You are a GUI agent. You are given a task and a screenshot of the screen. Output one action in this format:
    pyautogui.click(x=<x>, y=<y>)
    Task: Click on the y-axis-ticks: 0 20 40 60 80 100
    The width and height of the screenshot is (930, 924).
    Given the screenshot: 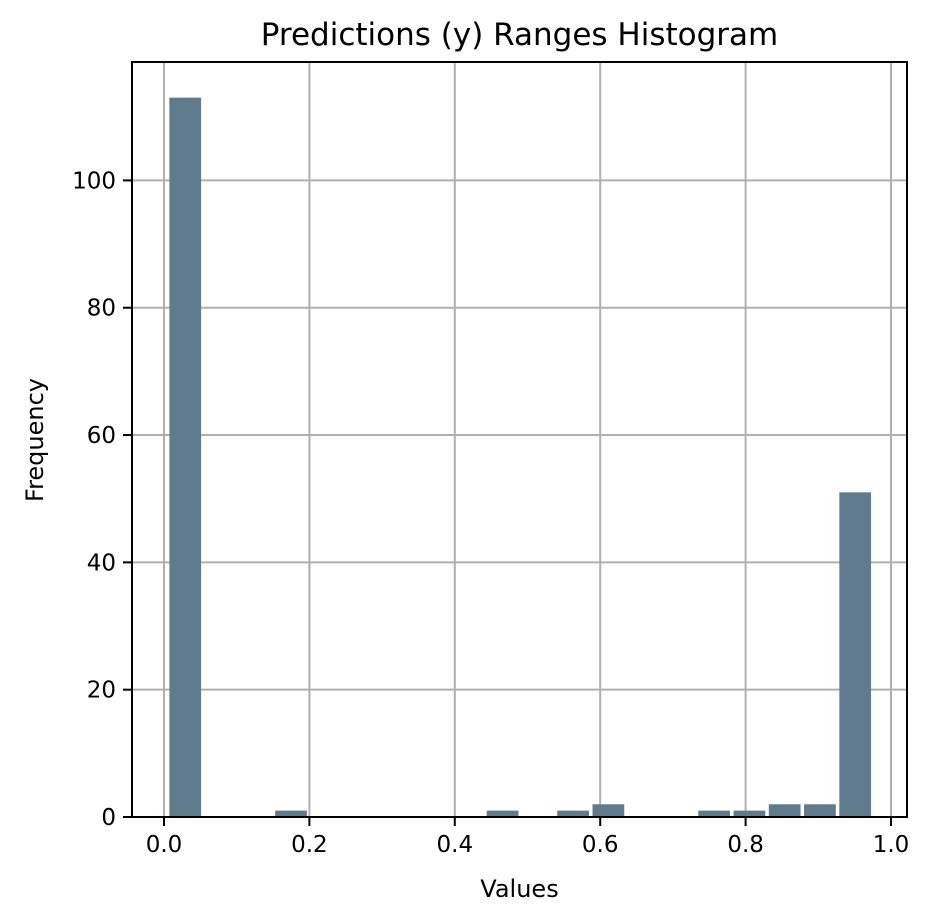 What is the action you would take?
    pyautogui.click(x=102, y=499)
    